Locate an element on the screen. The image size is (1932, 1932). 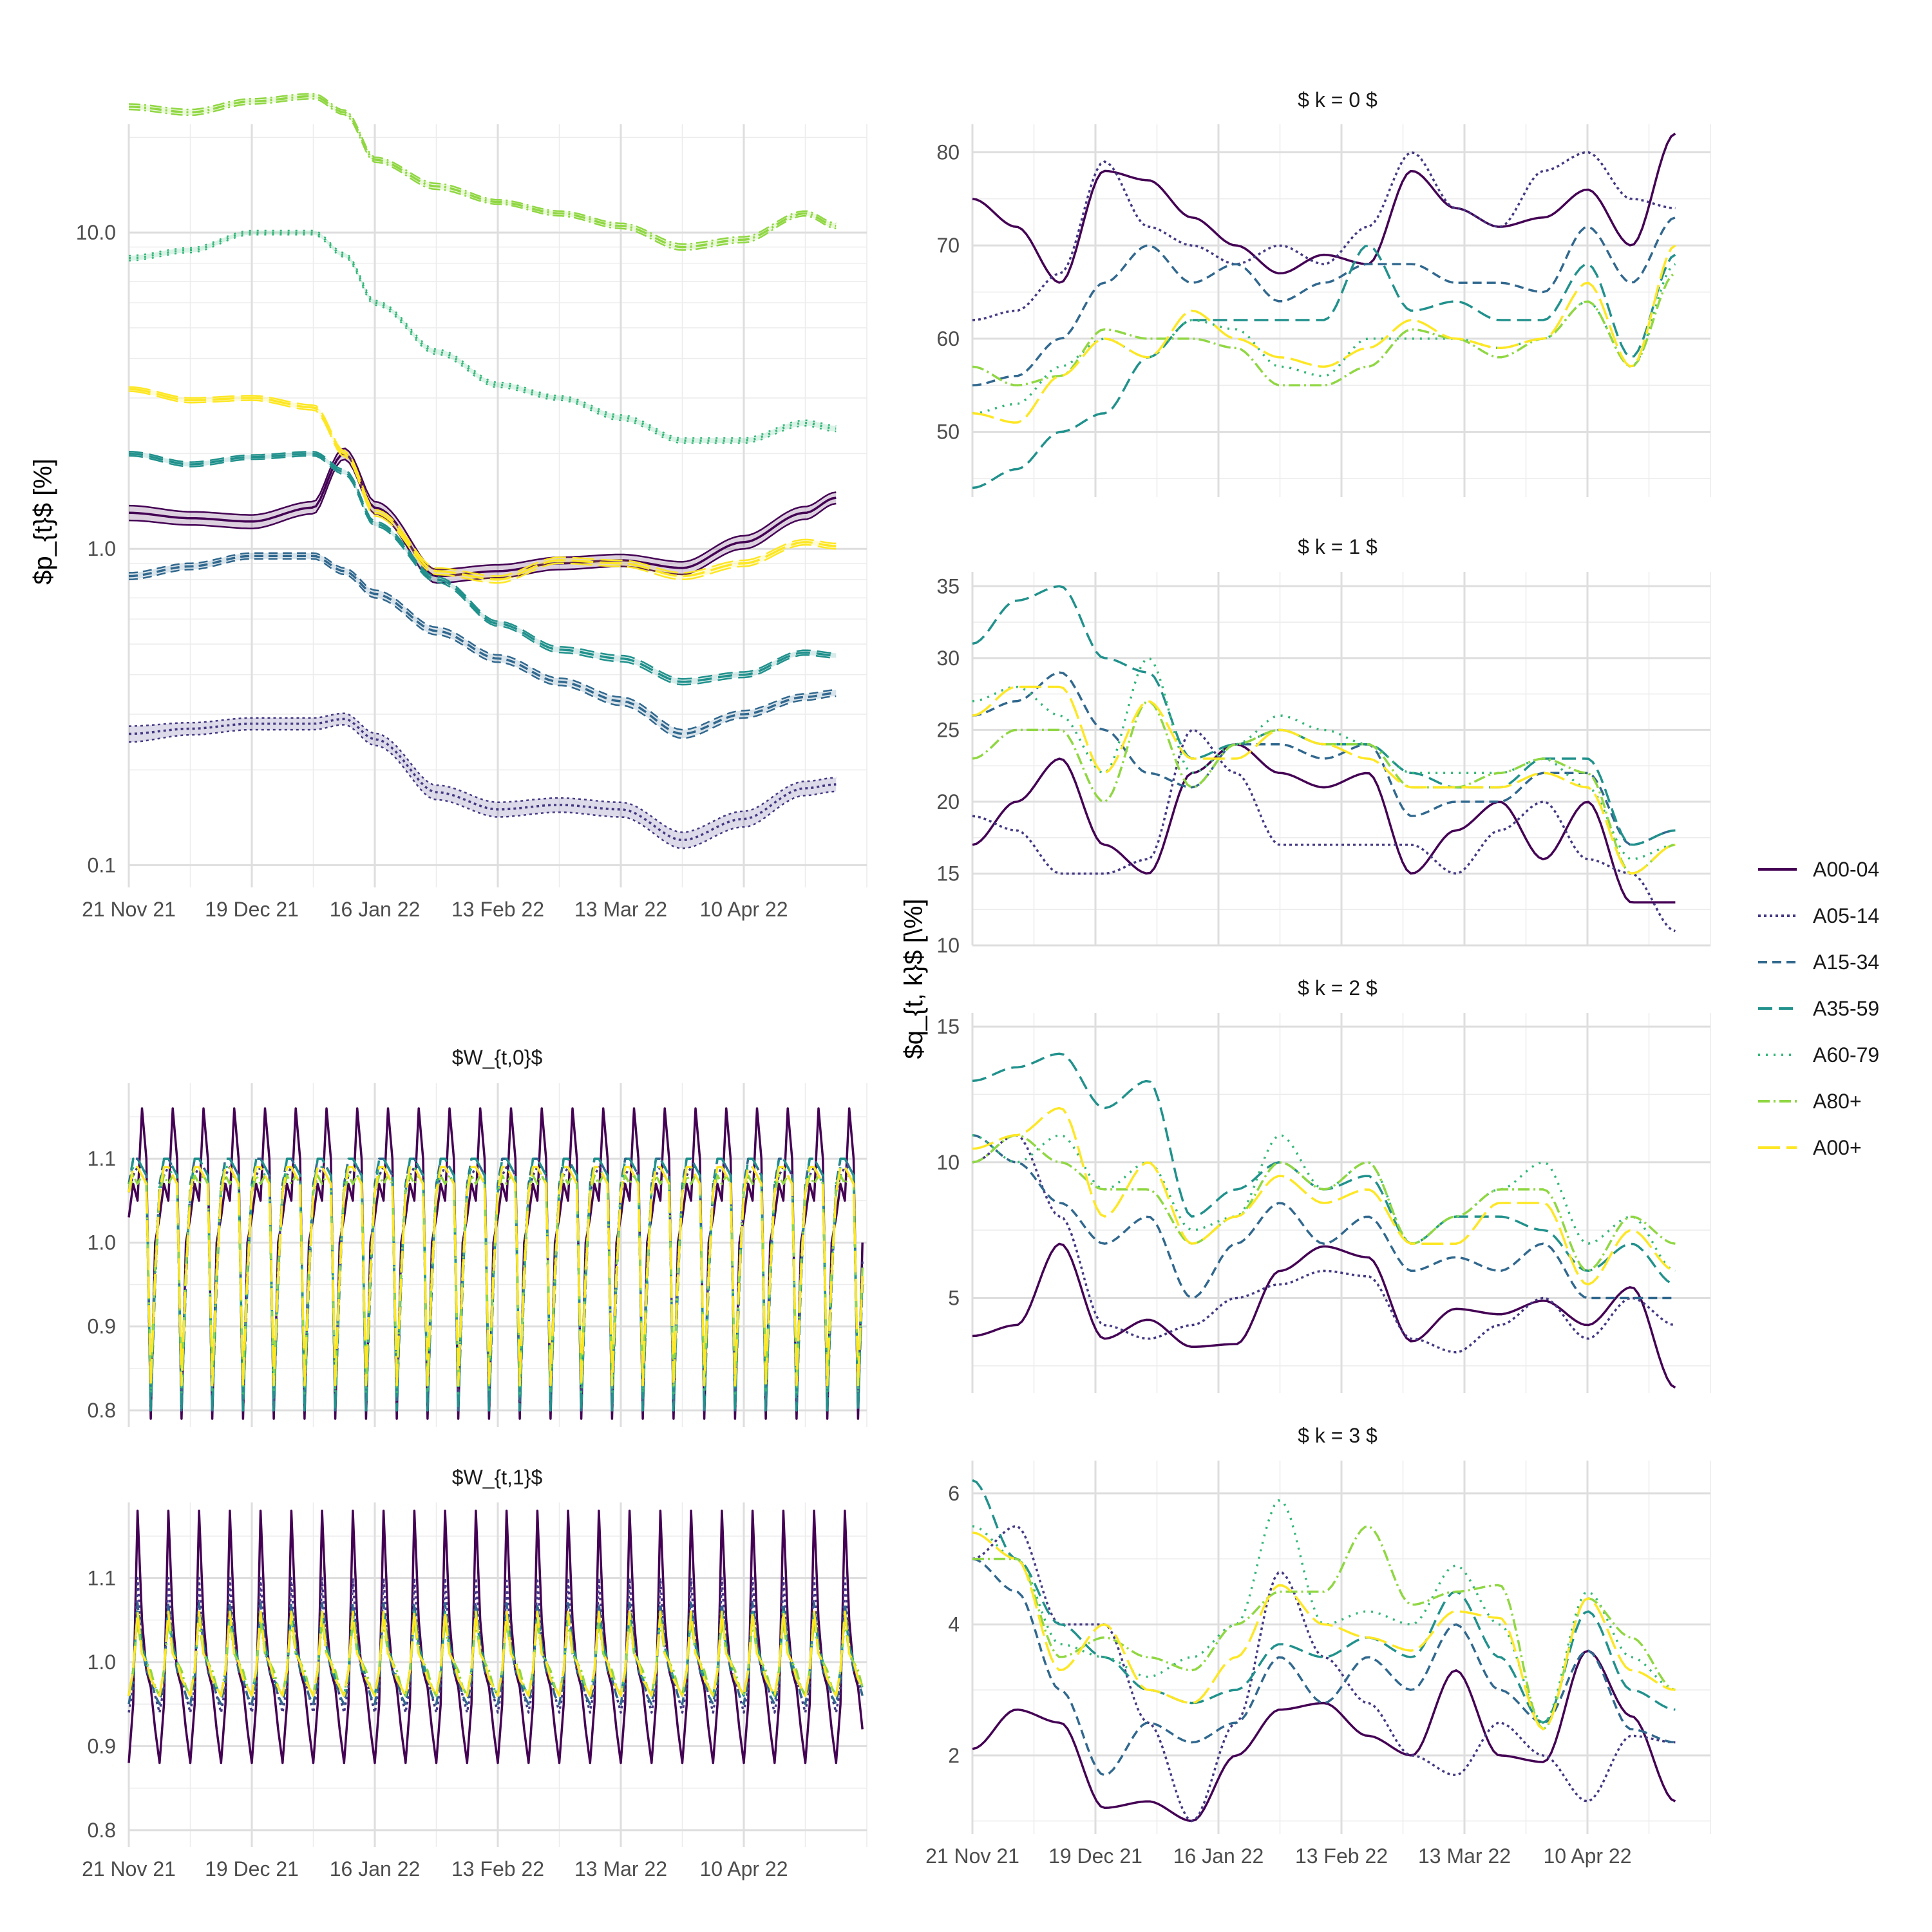
q-k3-x-tick-label: 10 Apr 22 is located at coordinates (1588, 1856).